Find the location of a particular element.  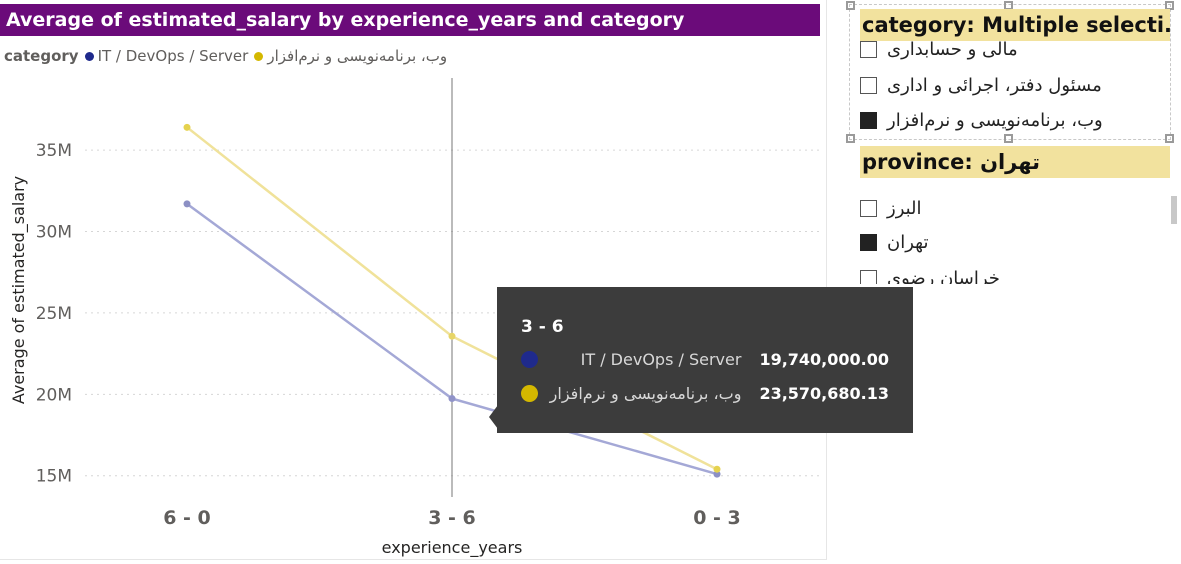

legend-item-web-software: وب، برنامه‌نویسی و نرم‌افزار is located at coordinates (350, 56).